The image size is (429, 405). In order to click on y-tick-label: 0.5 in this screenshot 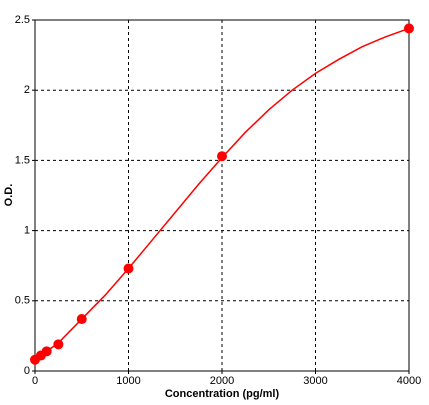, I will do `click(22, 301)`.